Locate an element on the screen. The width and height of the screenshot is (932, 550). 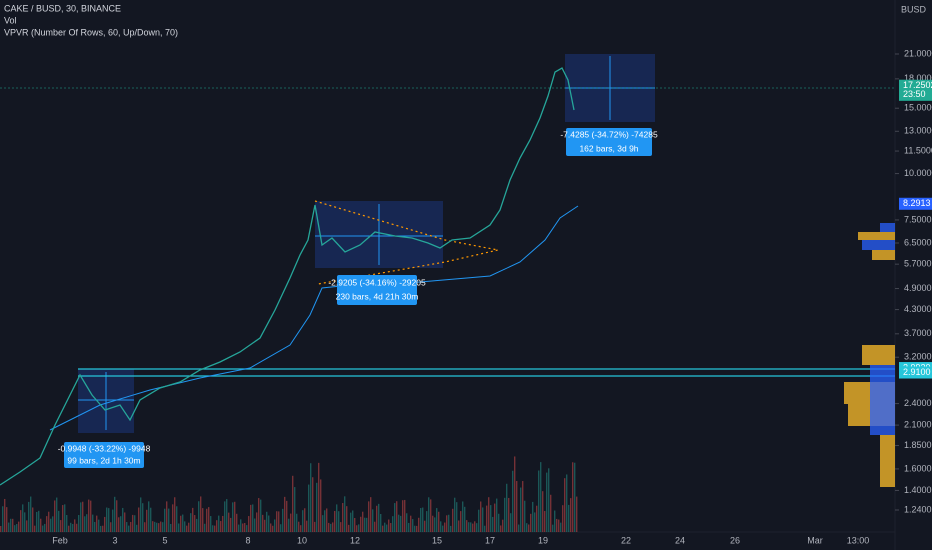
time-label: 19 is located at coordinates (543, 540).